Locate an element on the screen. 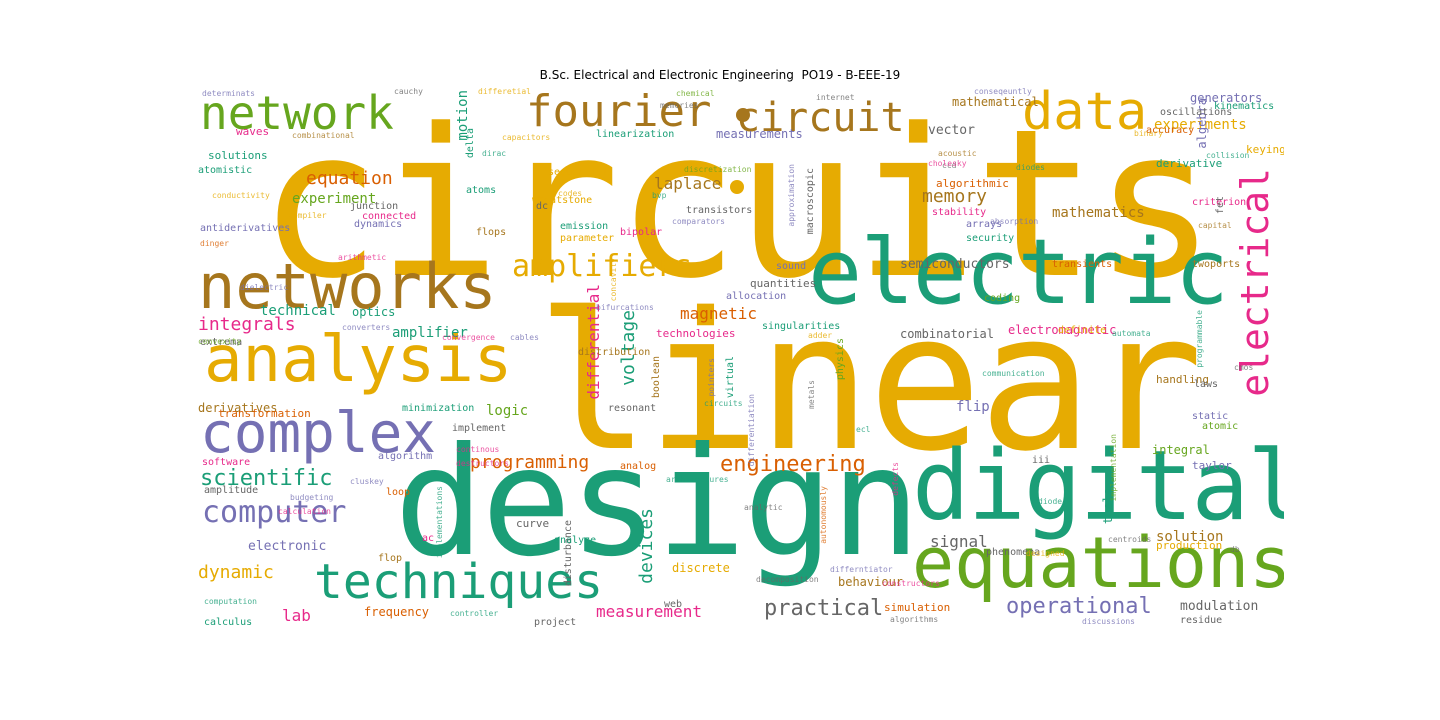 The width and height of the screenshot is (1440, 720). word-dc: dc is located at coordinates (542, 206).